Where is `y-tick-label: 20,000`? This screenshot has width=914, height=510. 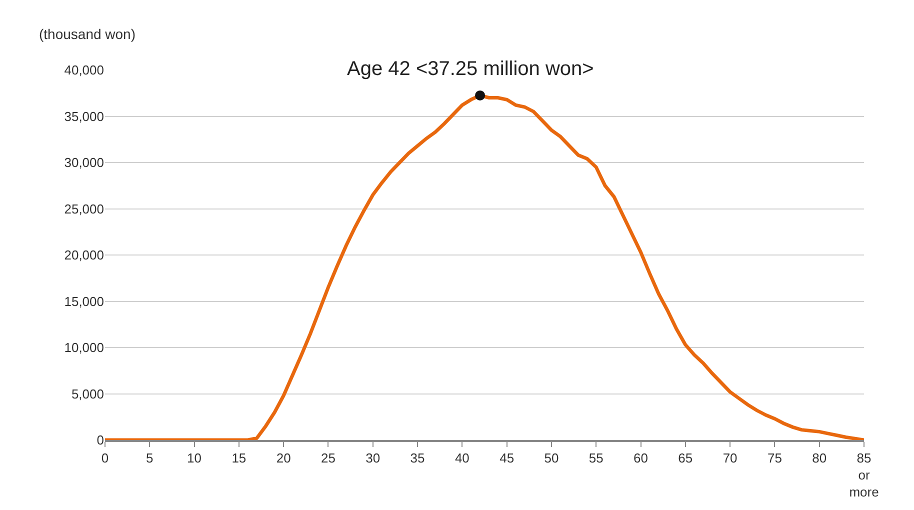 y-tick-label: 20,000 is located at coordinates (84, 255).